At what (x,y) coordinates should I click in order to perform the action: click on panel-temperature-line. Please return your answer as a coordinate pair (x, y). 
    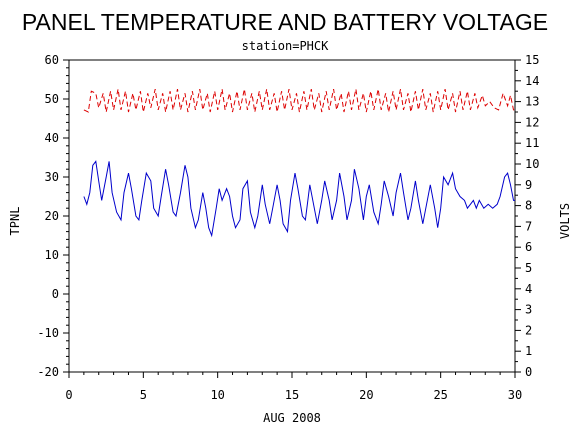
    Looking at the image, I should click on (299, 199).